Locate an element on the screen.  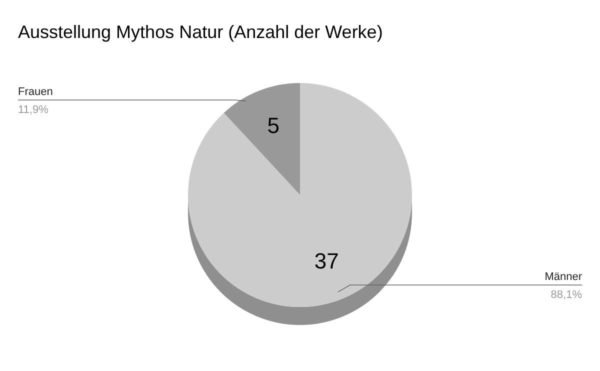
slice-label: Männer is located at coordinates (563, 277).